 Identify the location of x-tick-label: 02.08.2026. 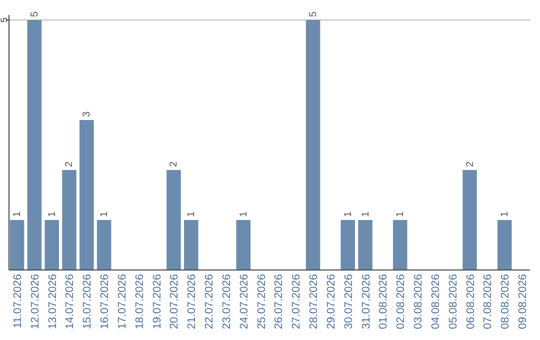
(401, 302).